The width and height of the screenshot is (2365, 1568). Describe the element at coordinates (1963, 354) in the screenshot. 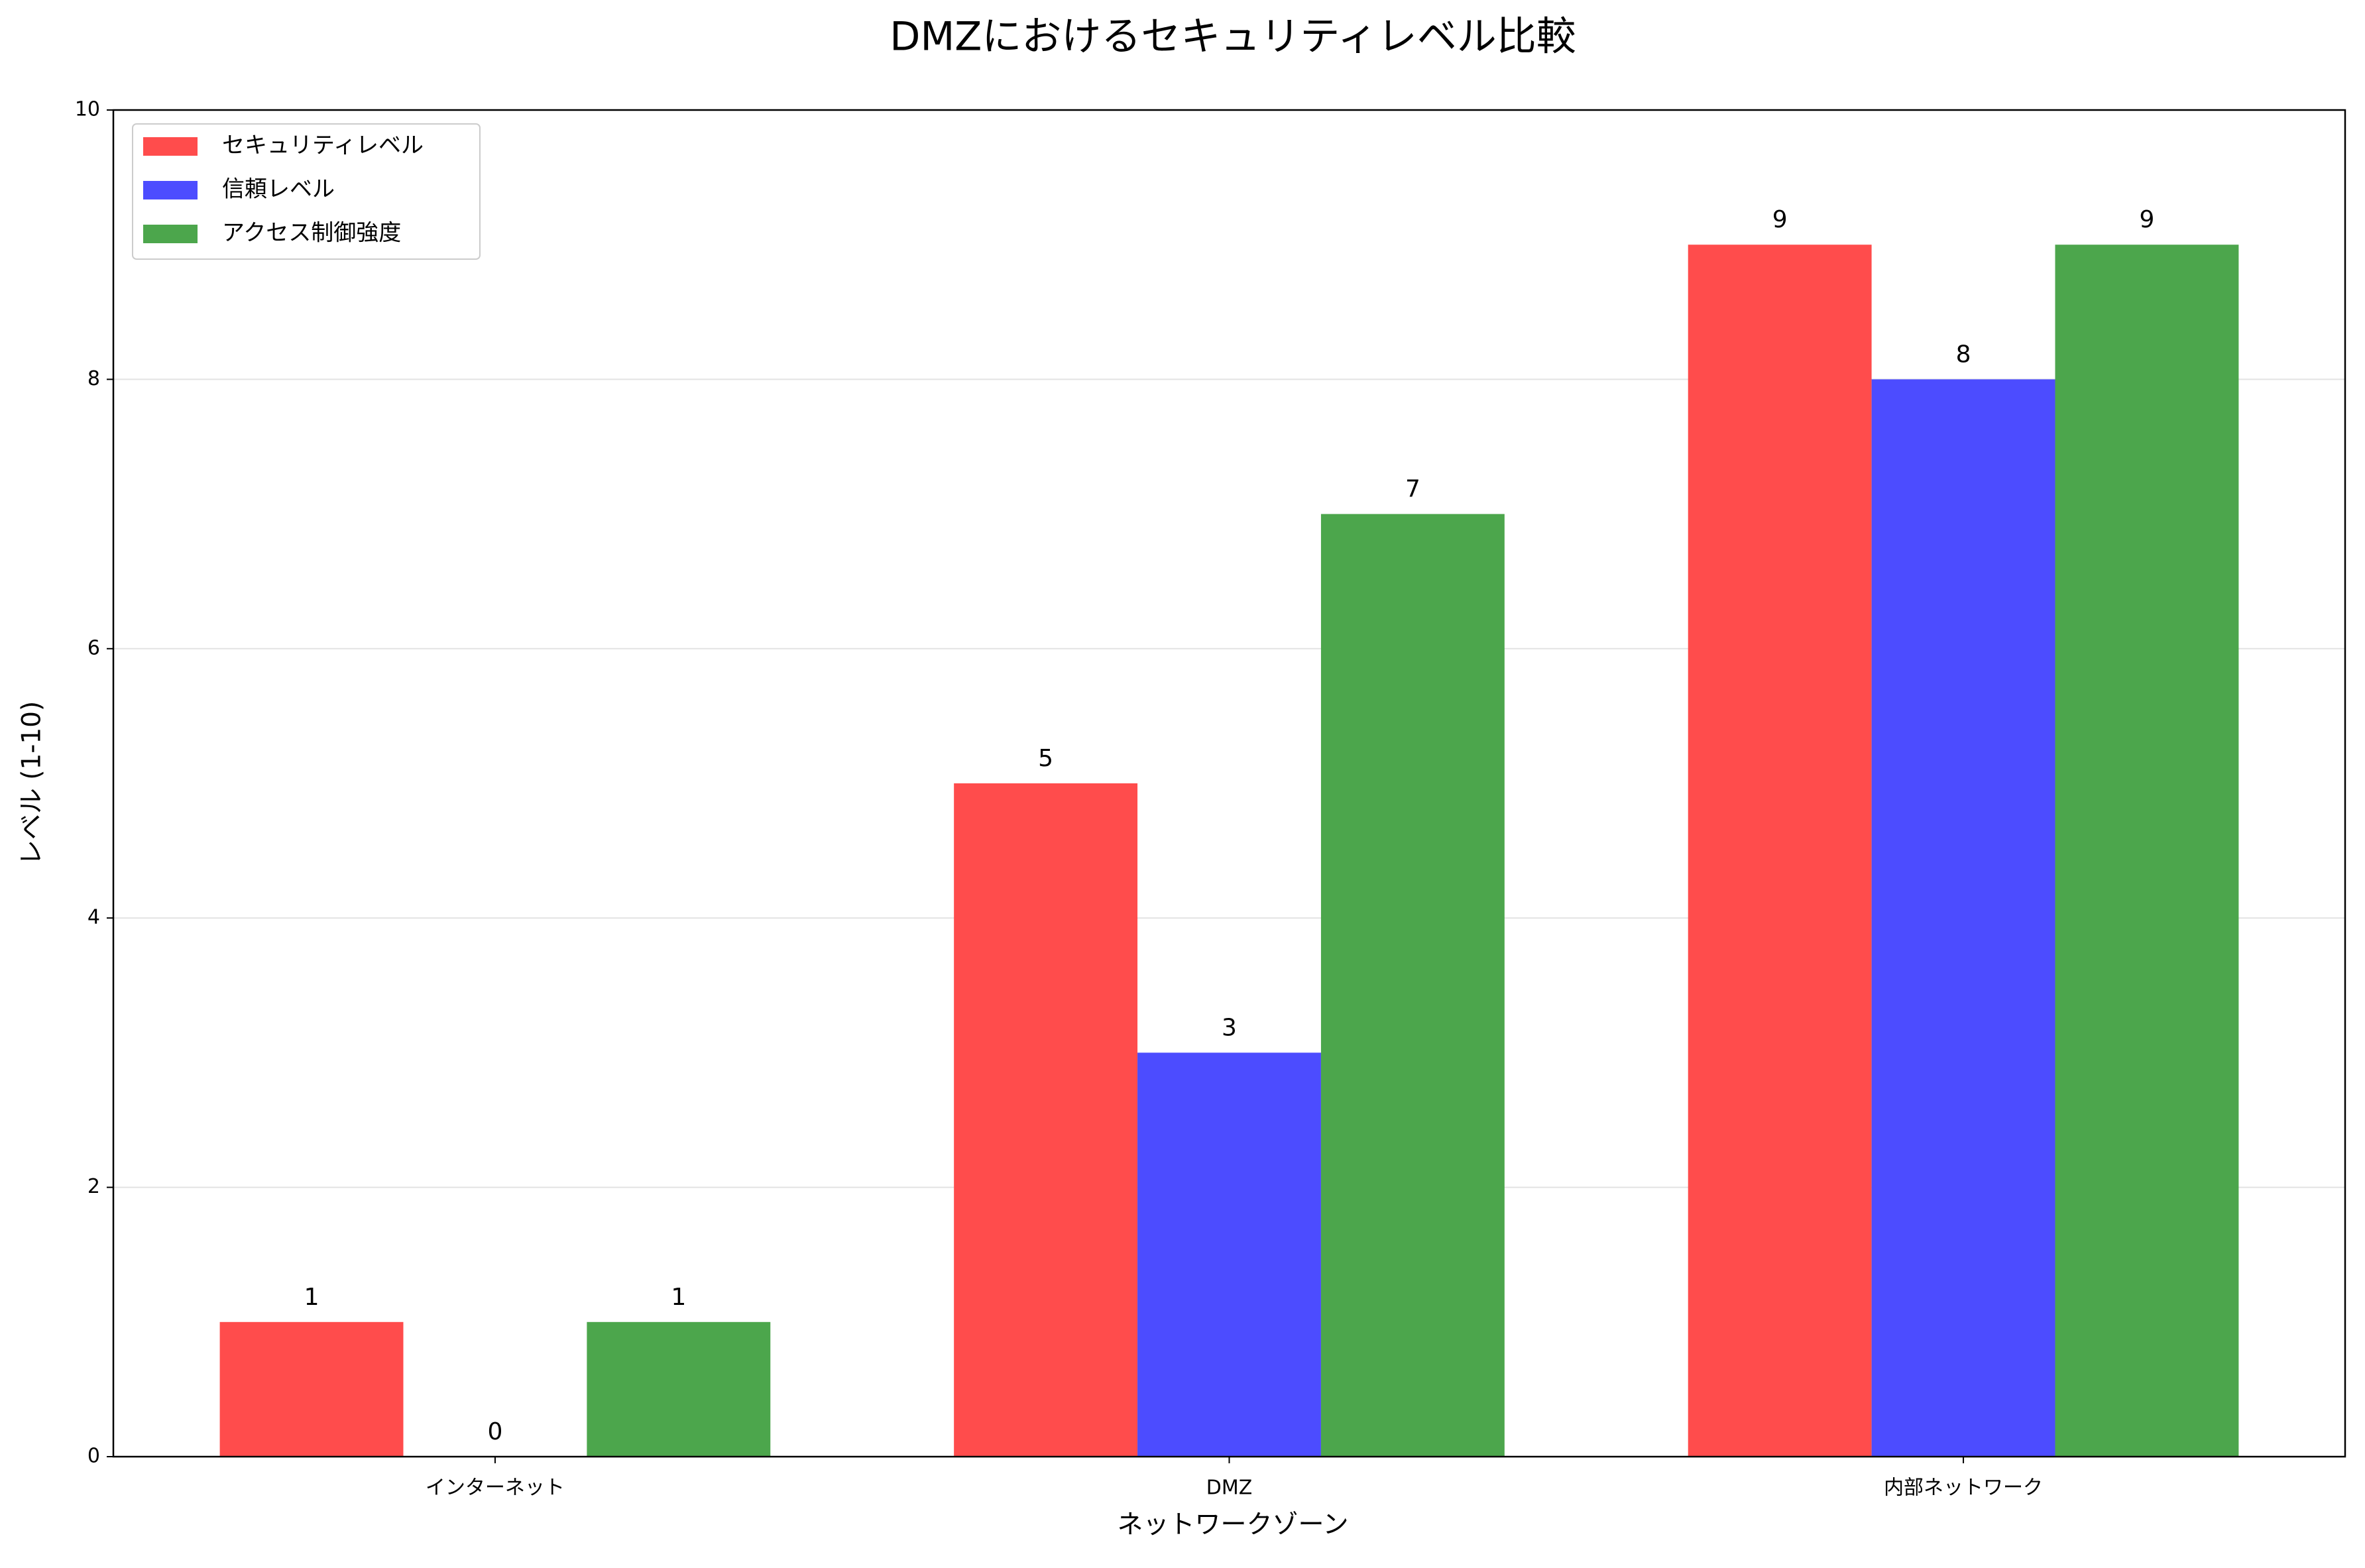

I see `value-label: 8` at that location.